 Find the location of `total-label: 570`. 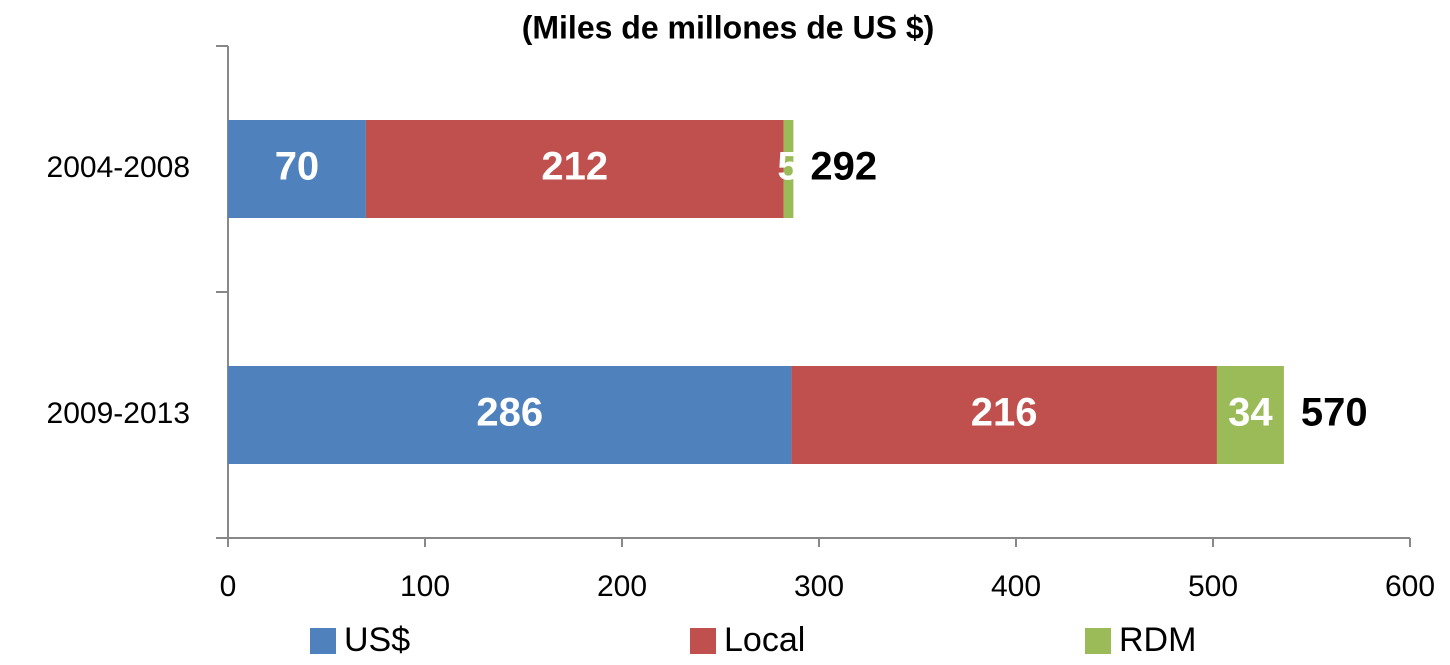

total-label: 570 is located at coordinates (1334, 413).